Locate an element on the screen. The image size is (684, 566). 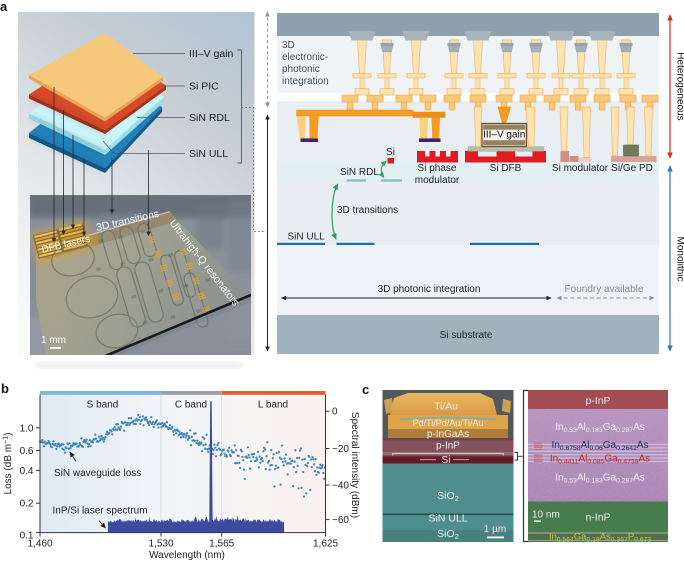
svg-text: Spectral intensity (dBm) is located at coordinates (354, 465).